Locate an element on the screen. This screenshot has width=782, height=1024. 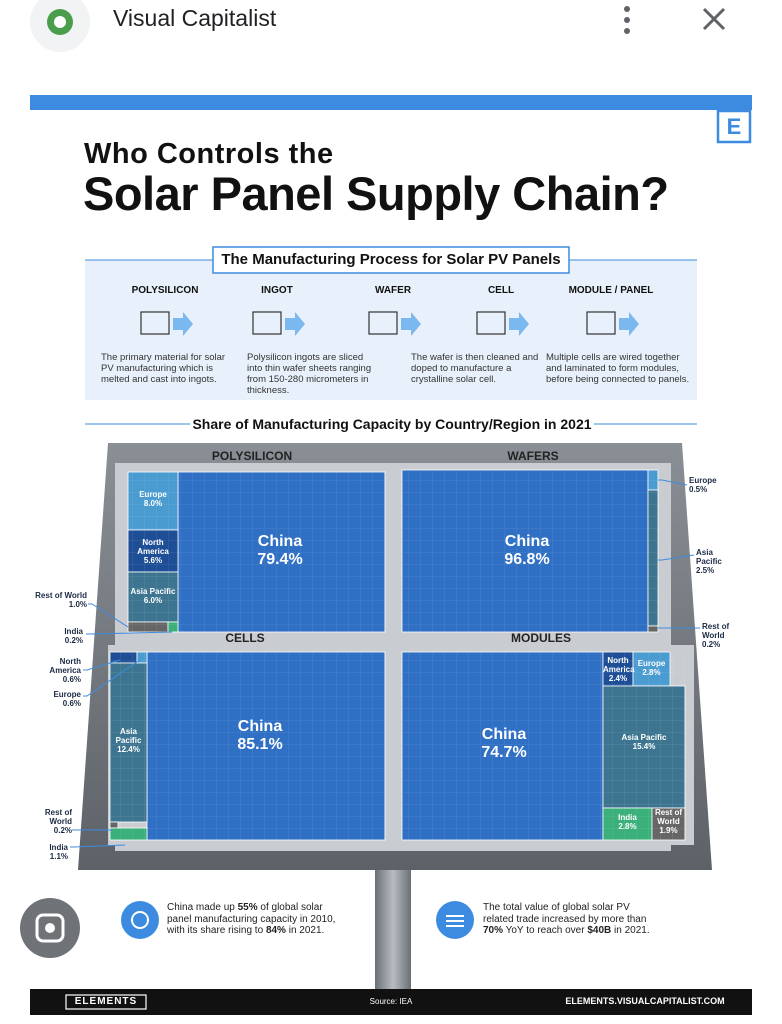
panel-title: CELLS is located at coordinates (245, 638).